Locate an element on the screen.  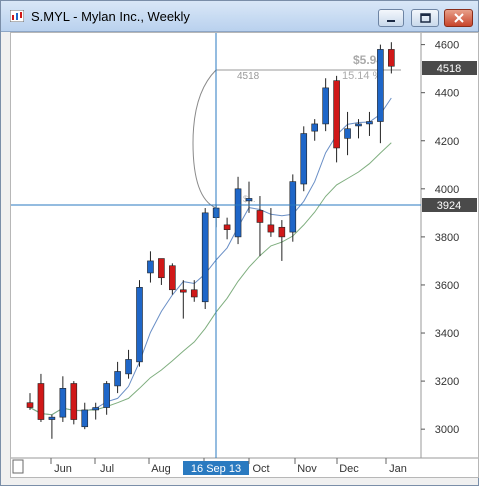
x-tick-label: Jun is located at coordinates (63, 469).